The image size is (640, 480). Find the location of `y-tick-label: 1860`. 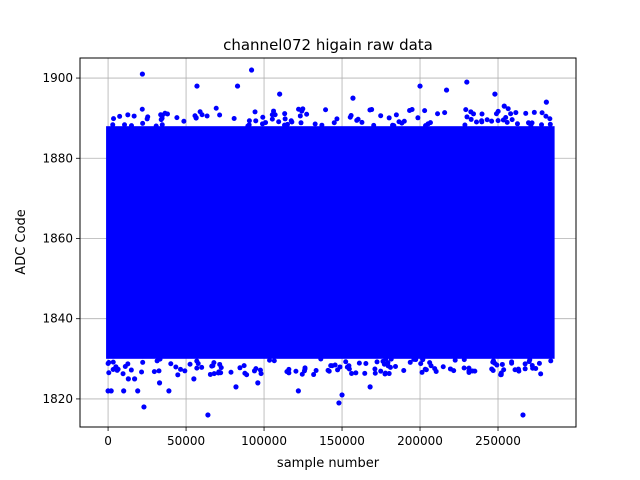

y-tick-label: 1860 is located at coordinates (57, 238).